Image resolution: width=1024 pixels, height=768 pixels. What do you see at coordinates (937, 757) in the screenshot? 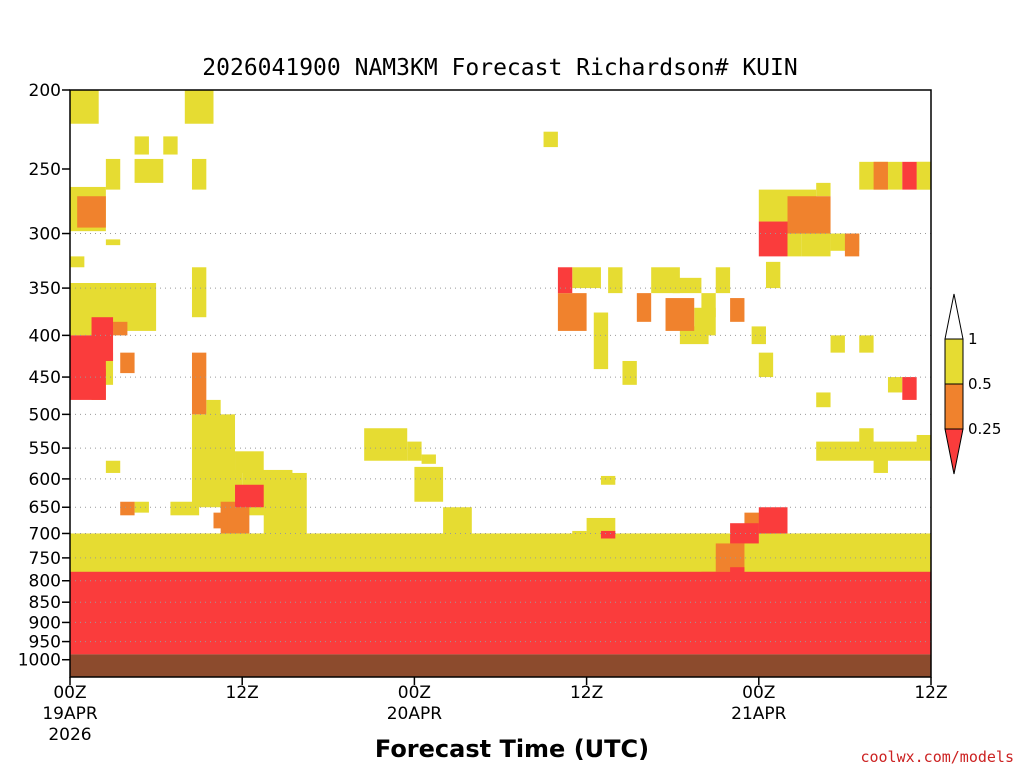
I see `credit-text: coolwx.com/models` at bounding box center [937, 757].